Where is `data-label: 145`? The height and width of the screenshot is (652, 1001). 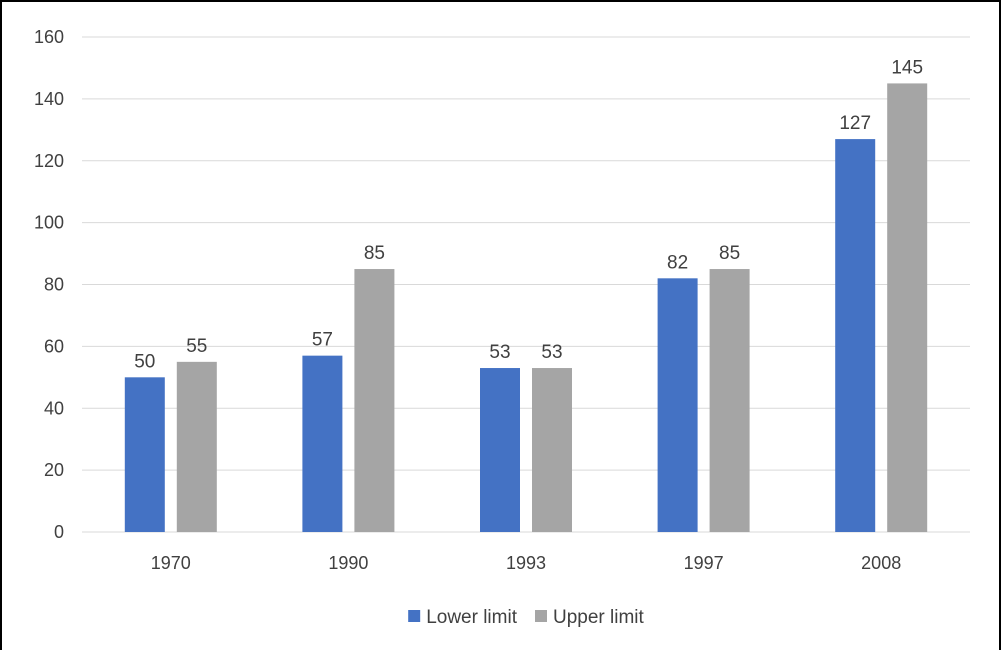
data-label: 145 is located at coordinates (907, 67).